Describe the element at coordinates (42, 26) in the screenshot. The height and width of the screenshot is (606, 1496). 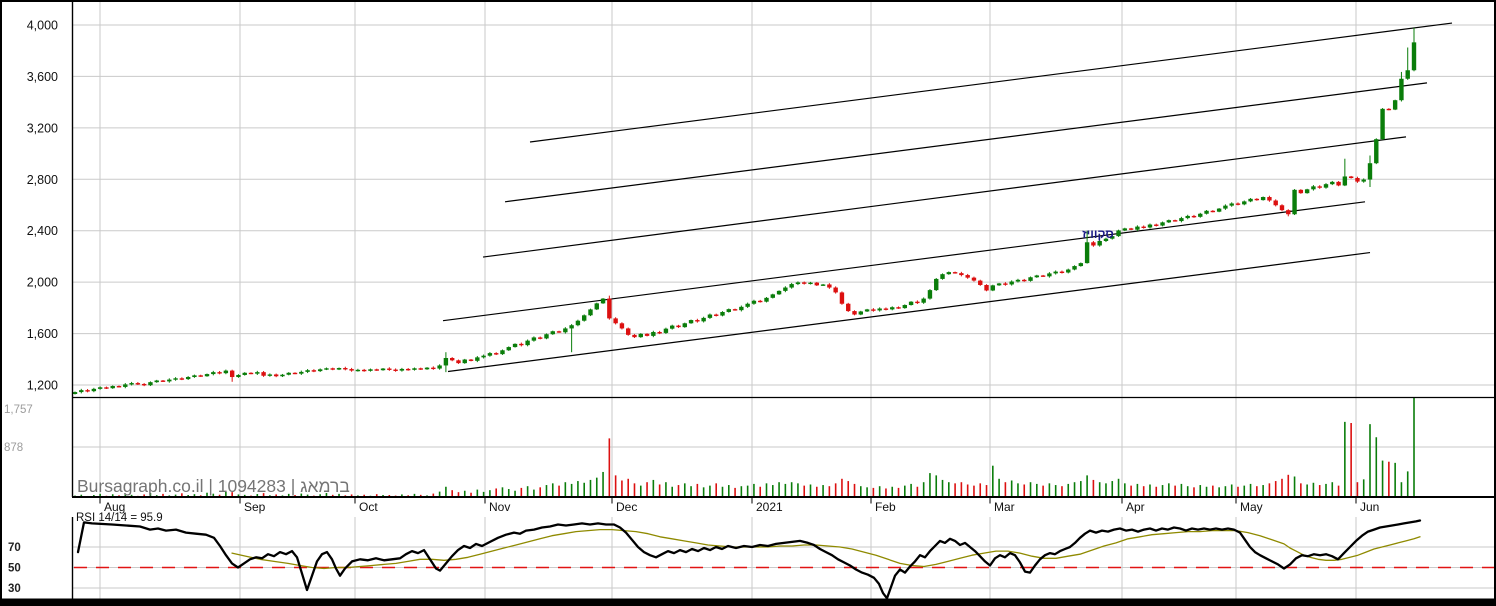
I see `svg-text: 4,000` at that location.